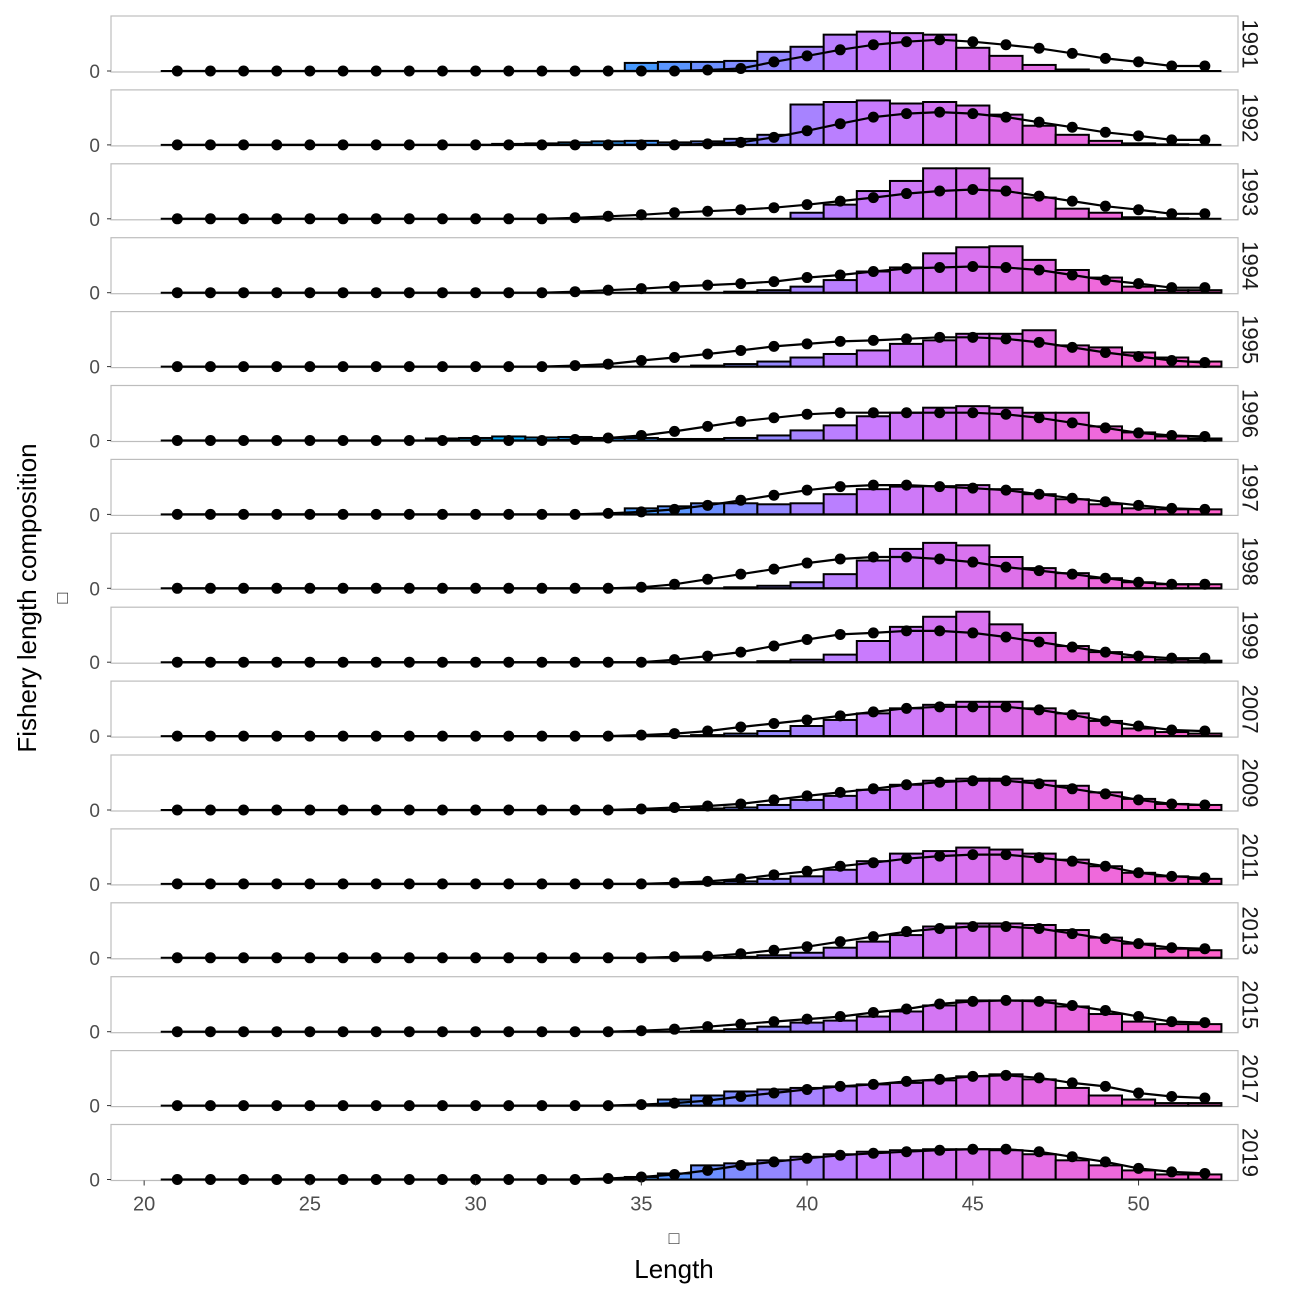 This screenshot has height=1305, width=1300. What do you see at coordinates (676, 640) in the screenshot?
I see `facet-panel-1999: 0 1999` at bounding box center [676, 640].